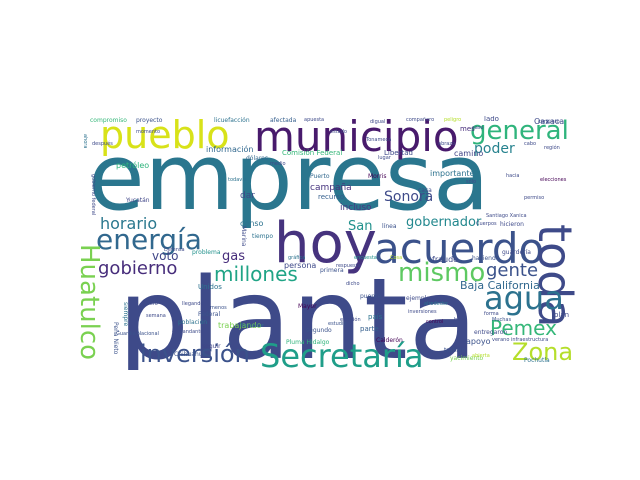 The height and width of the screenshot is (480, 640). I want to click on word-dicho: dicho, so click(353, 284).